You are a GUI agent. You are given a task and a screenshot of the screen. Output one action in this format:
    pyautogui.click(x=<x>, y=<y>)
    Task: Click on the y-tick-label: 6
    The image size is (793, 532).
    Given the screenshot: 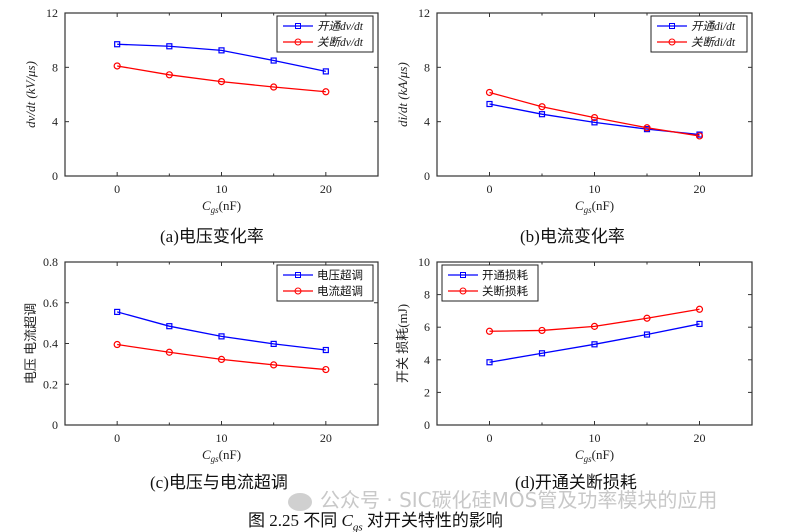 What is the action you would take?
    pyautogui.click(x=427, y=327)
    